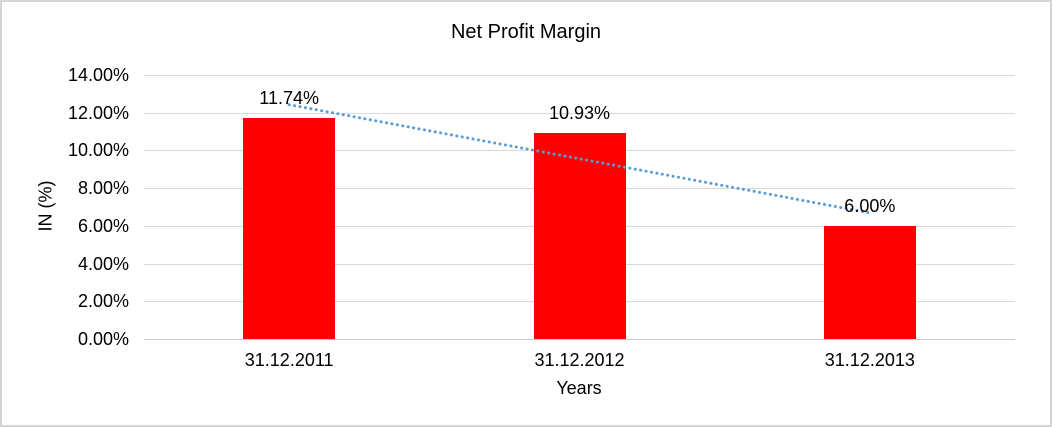  I want to click on chart-title: Net Profit Margin, so click(526, 32).